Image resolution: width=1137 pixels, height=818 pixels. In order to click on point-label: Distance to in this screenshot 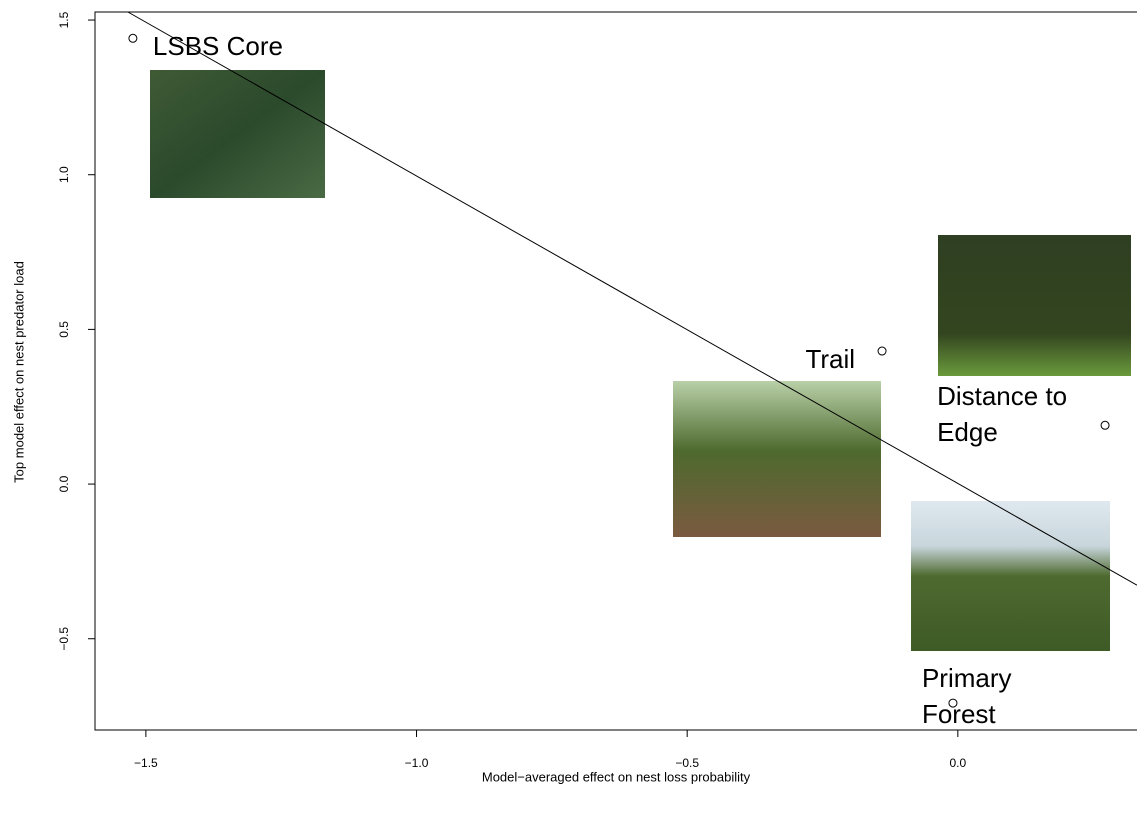, I will do `click(1002, 396)`.